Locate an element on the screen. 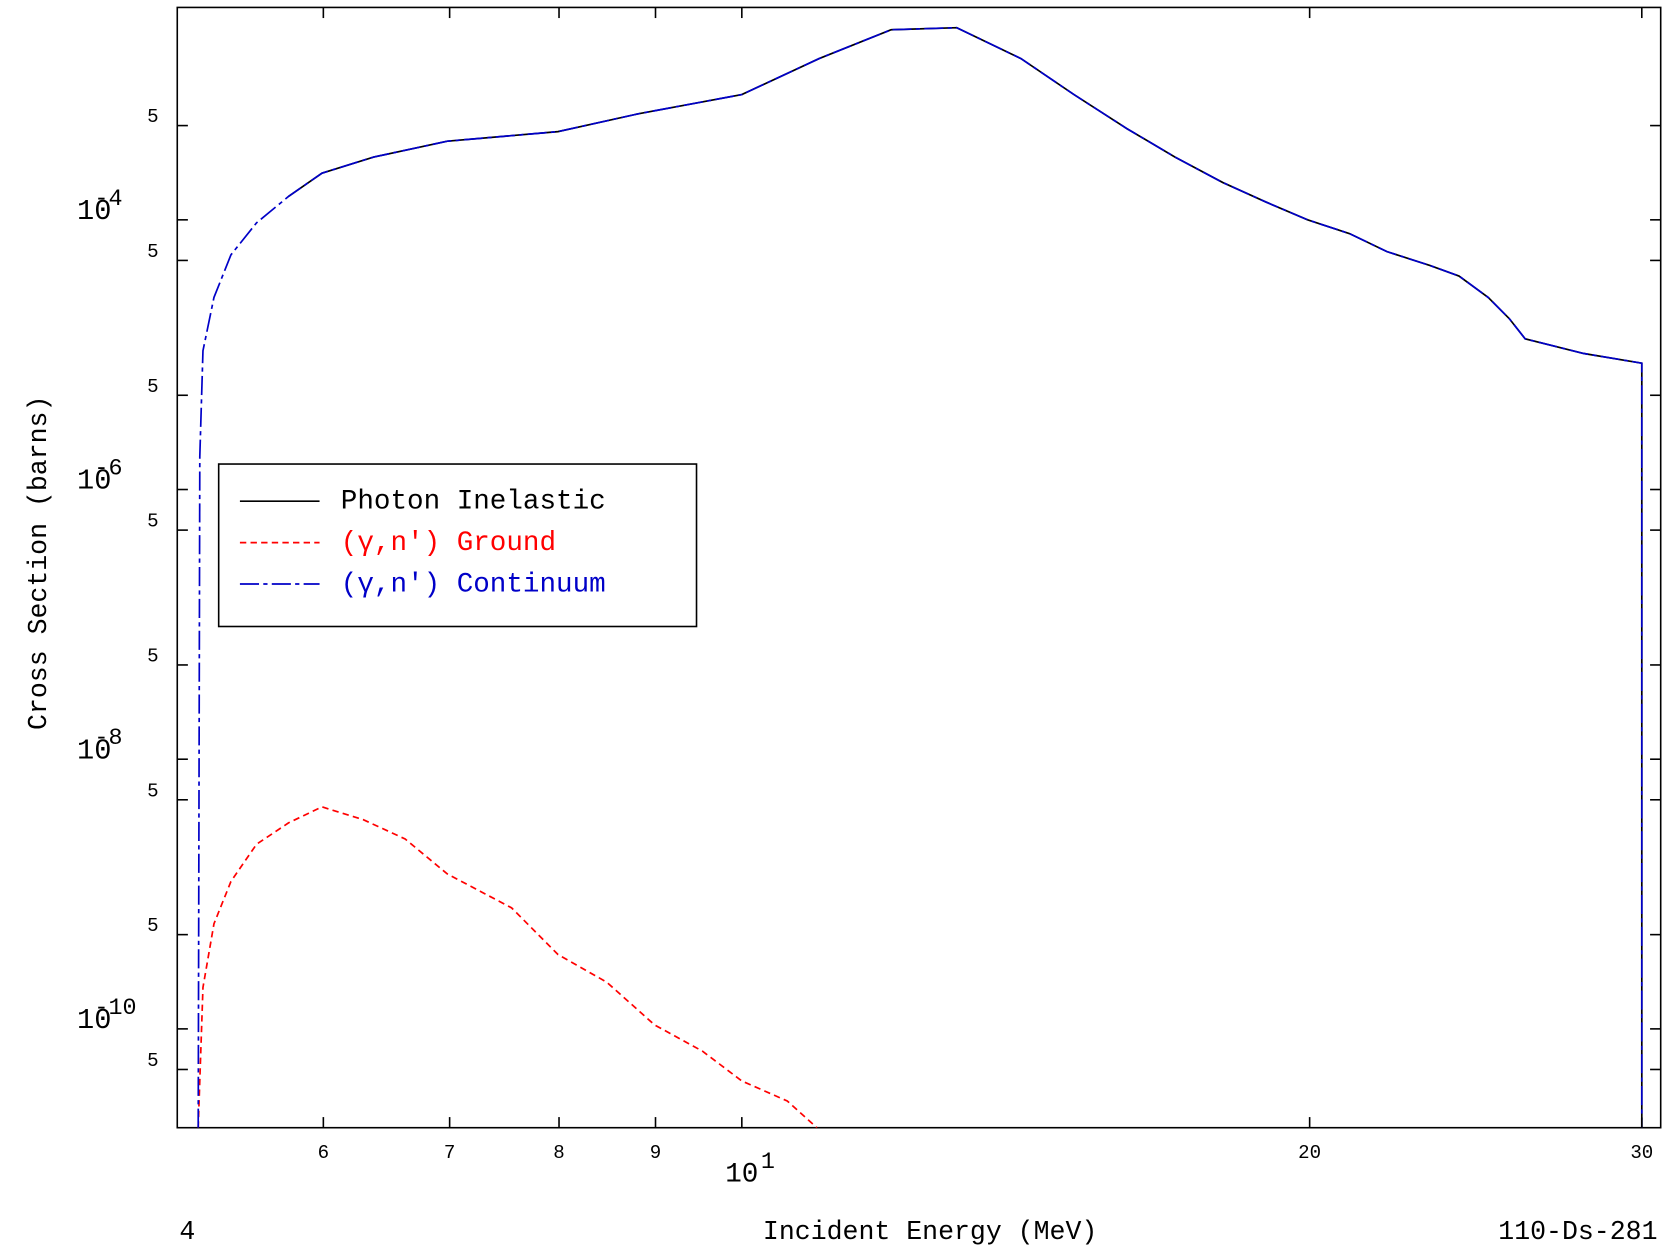  annotation: 4 is located at coordinates (187, 1232).